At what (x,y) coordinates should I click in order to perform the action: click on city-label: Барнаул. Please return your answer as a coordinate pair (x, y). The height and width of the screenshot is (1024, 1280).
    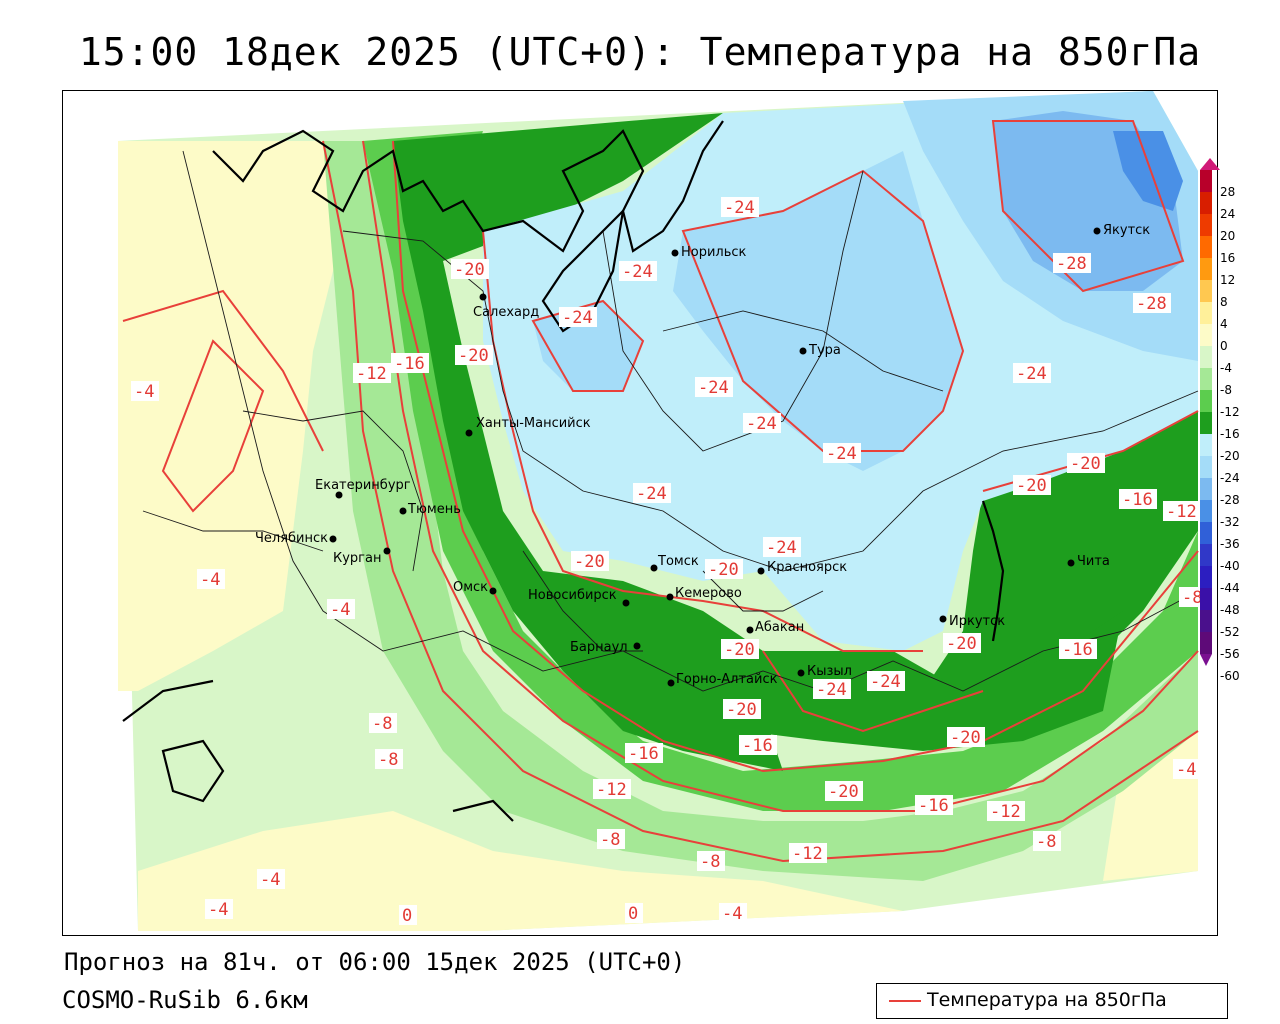
    Looking at the image, I should click on (599, 647).